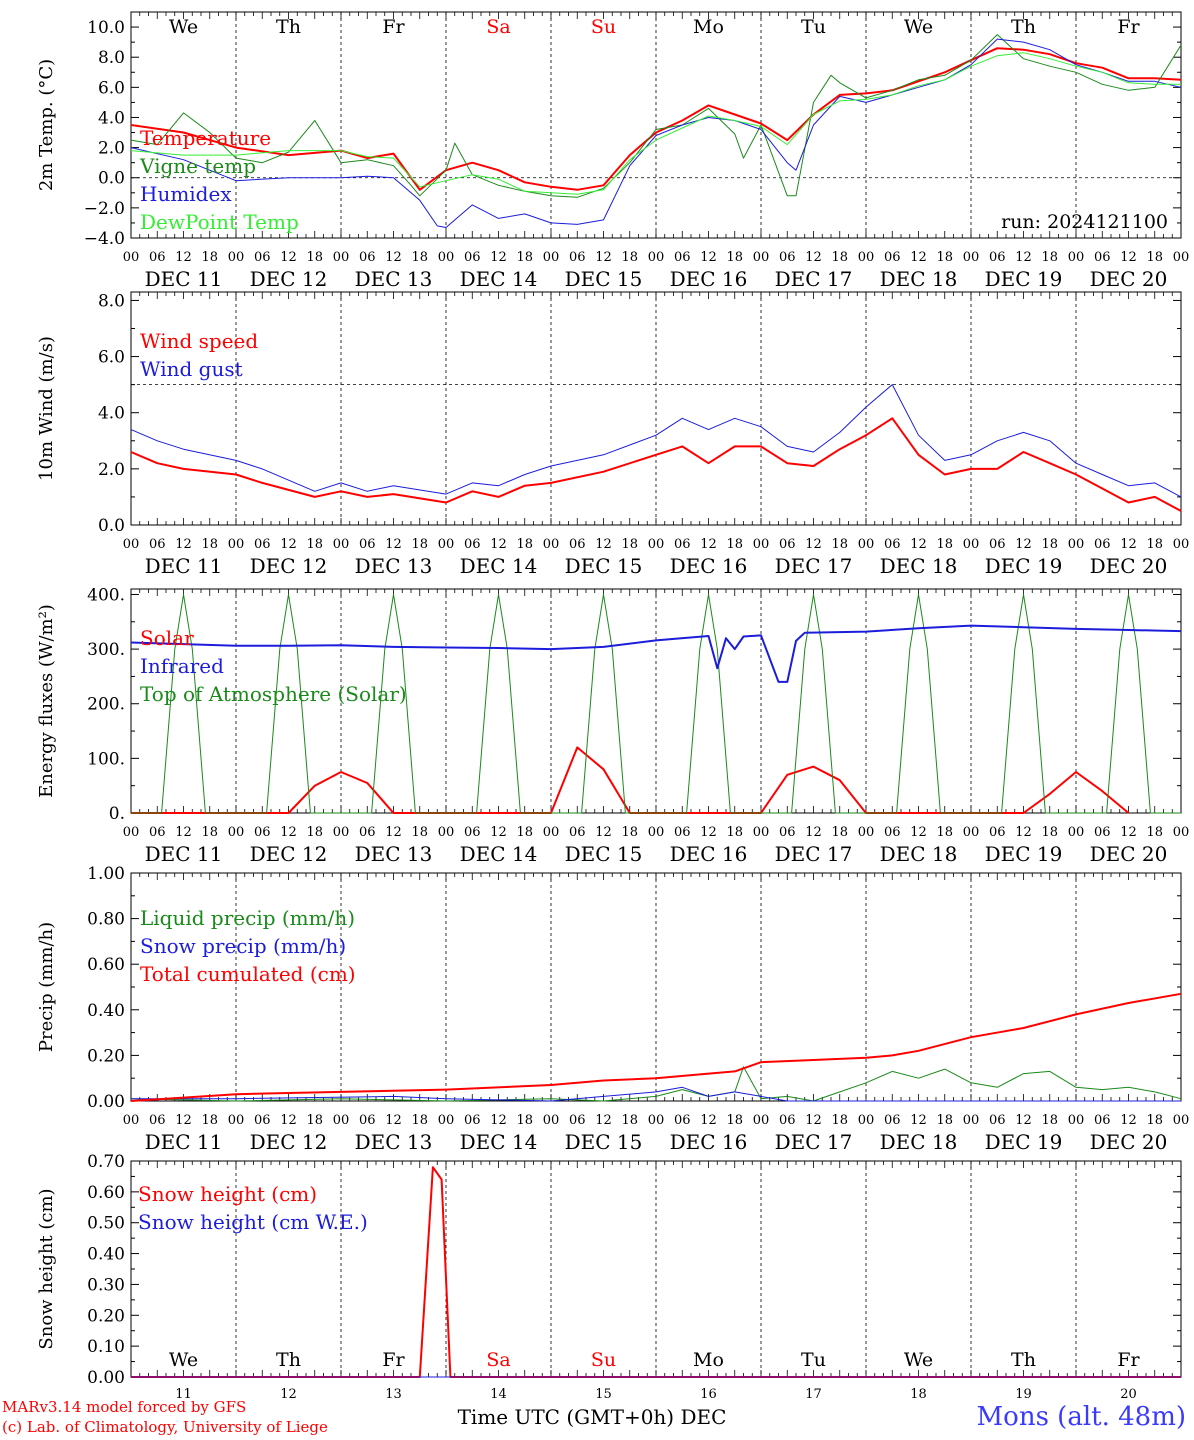  What do you see at coordinates (197, 166) in the screenshot?
I see `legend-label: Vigne temp` at bounding box center [197, 166].